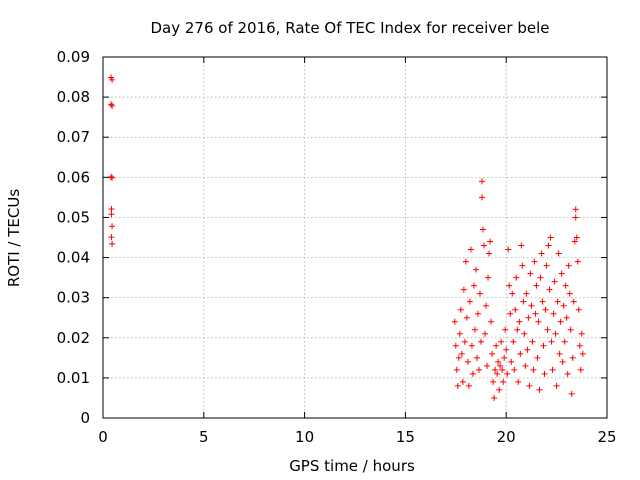  What do you see at coordinates (204, 437) in the screenshot?
I see `x-tick-label: 5` at bounding box center [204, 437].